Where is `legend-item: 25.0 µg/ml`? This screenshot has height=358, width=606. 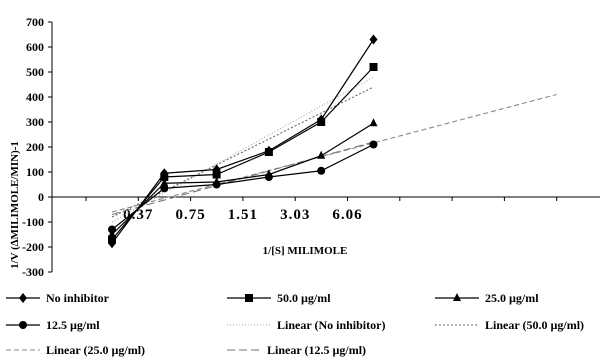 legend-item: 25.0 µg/ml is located at coordinates (487, 298).